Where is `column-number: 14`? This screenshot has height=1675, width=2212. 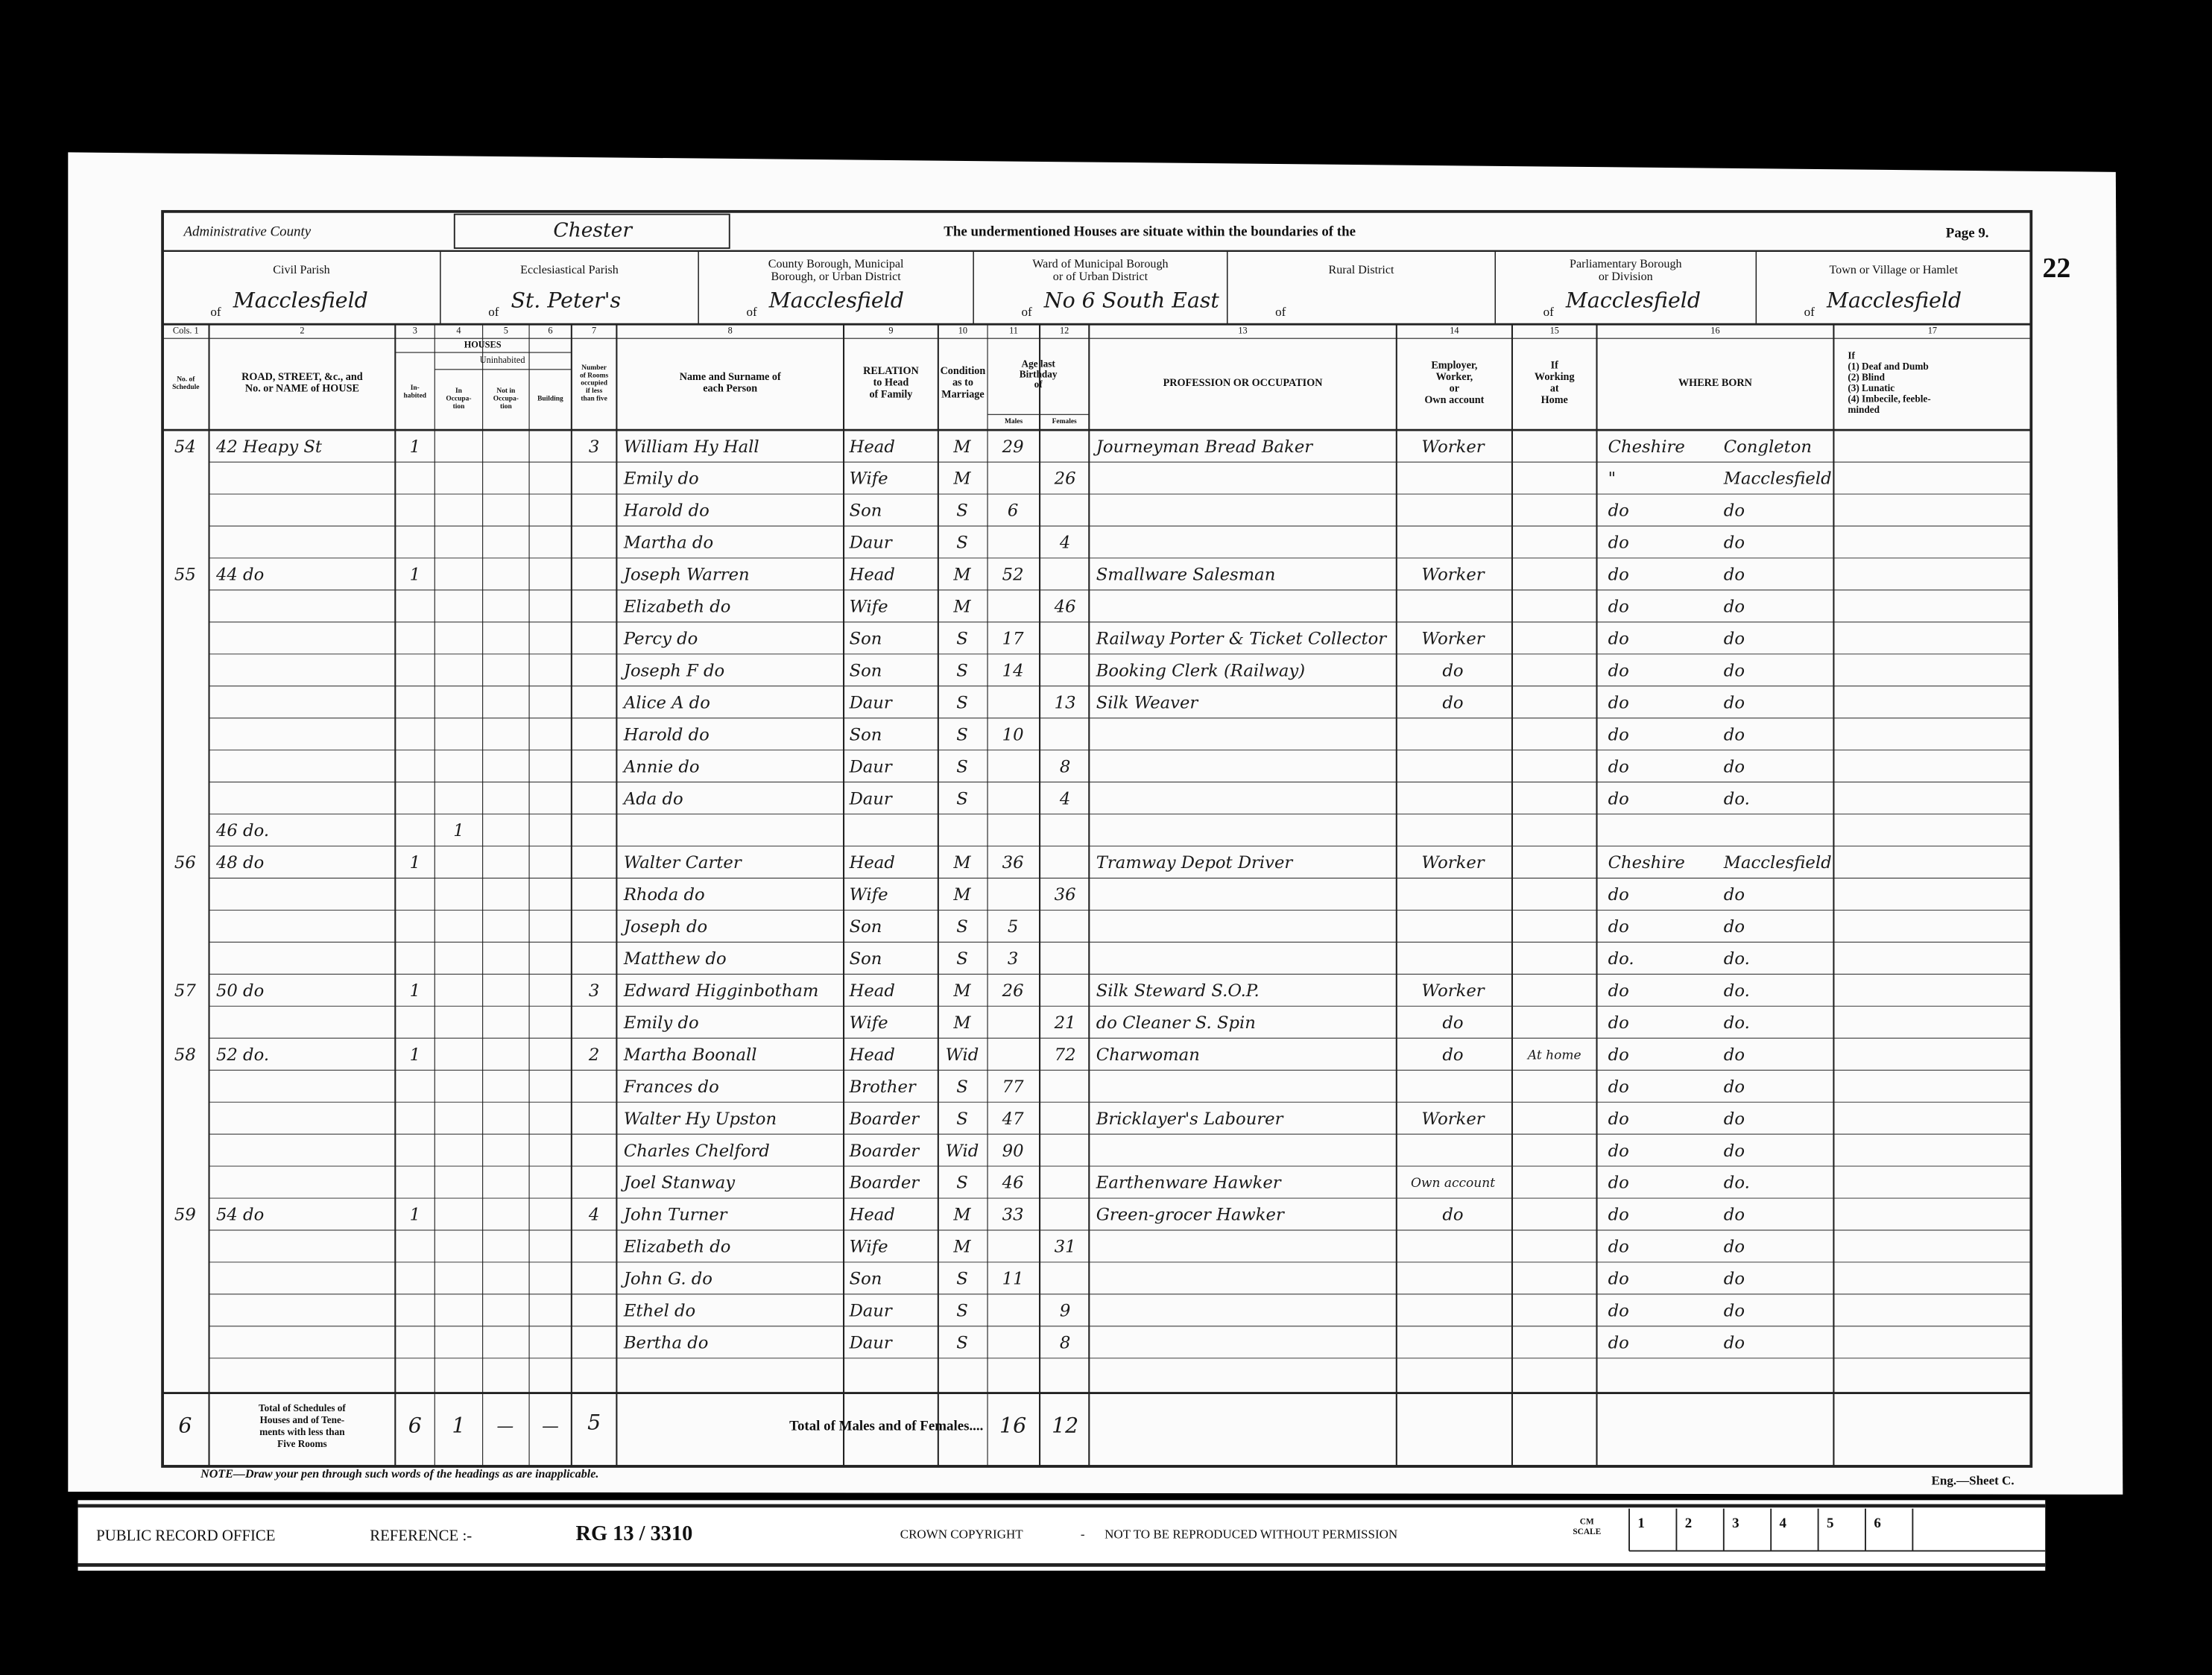 column-number: 14 is located at coordinates (1454, 331).